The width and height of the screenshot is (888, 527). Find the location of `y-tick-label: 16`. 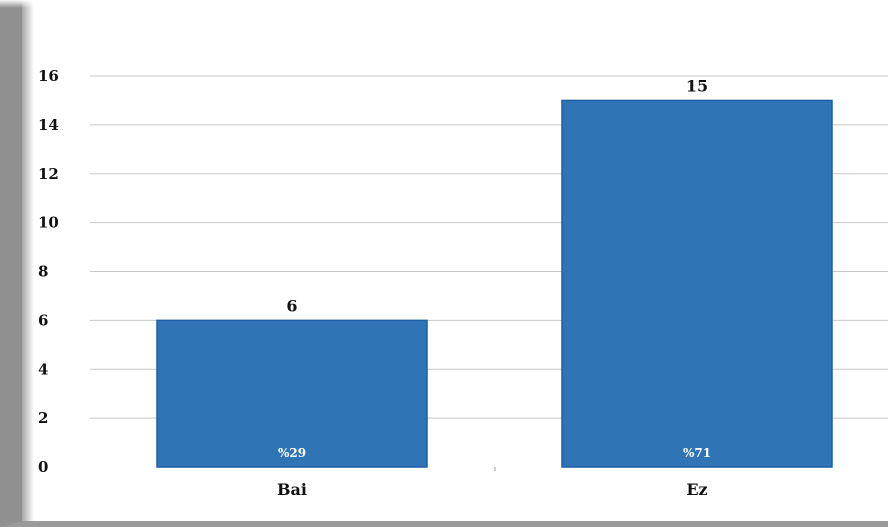

y-tick-label: 16 is located at coordinates (48, 76).